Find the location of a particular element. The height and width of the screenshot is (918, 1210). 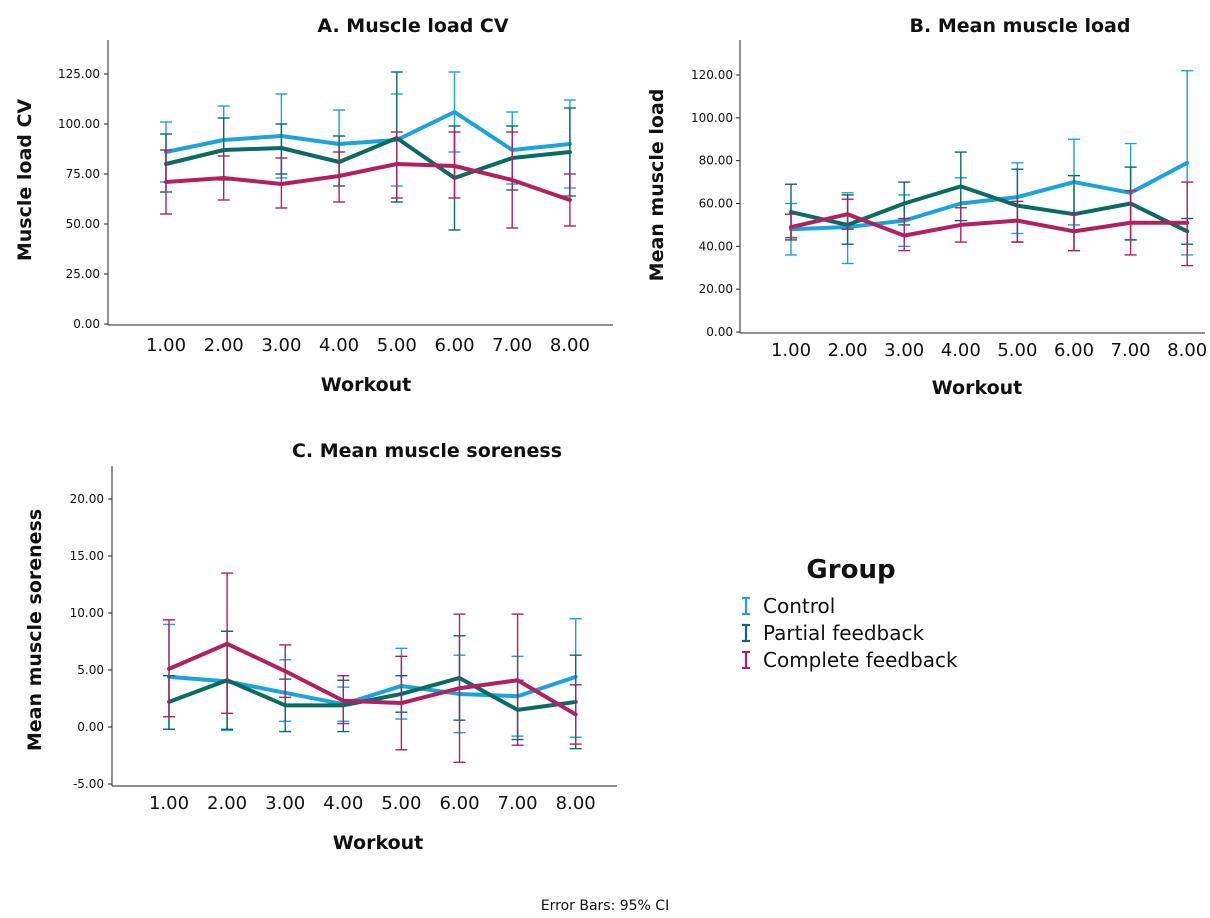

legend-item: Control is located at coordinates (788, 606).